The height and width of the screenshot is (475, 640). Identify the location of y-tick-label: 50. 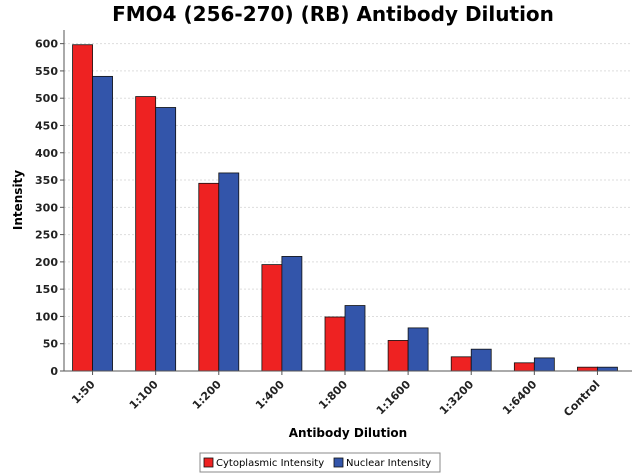
(51, 344).